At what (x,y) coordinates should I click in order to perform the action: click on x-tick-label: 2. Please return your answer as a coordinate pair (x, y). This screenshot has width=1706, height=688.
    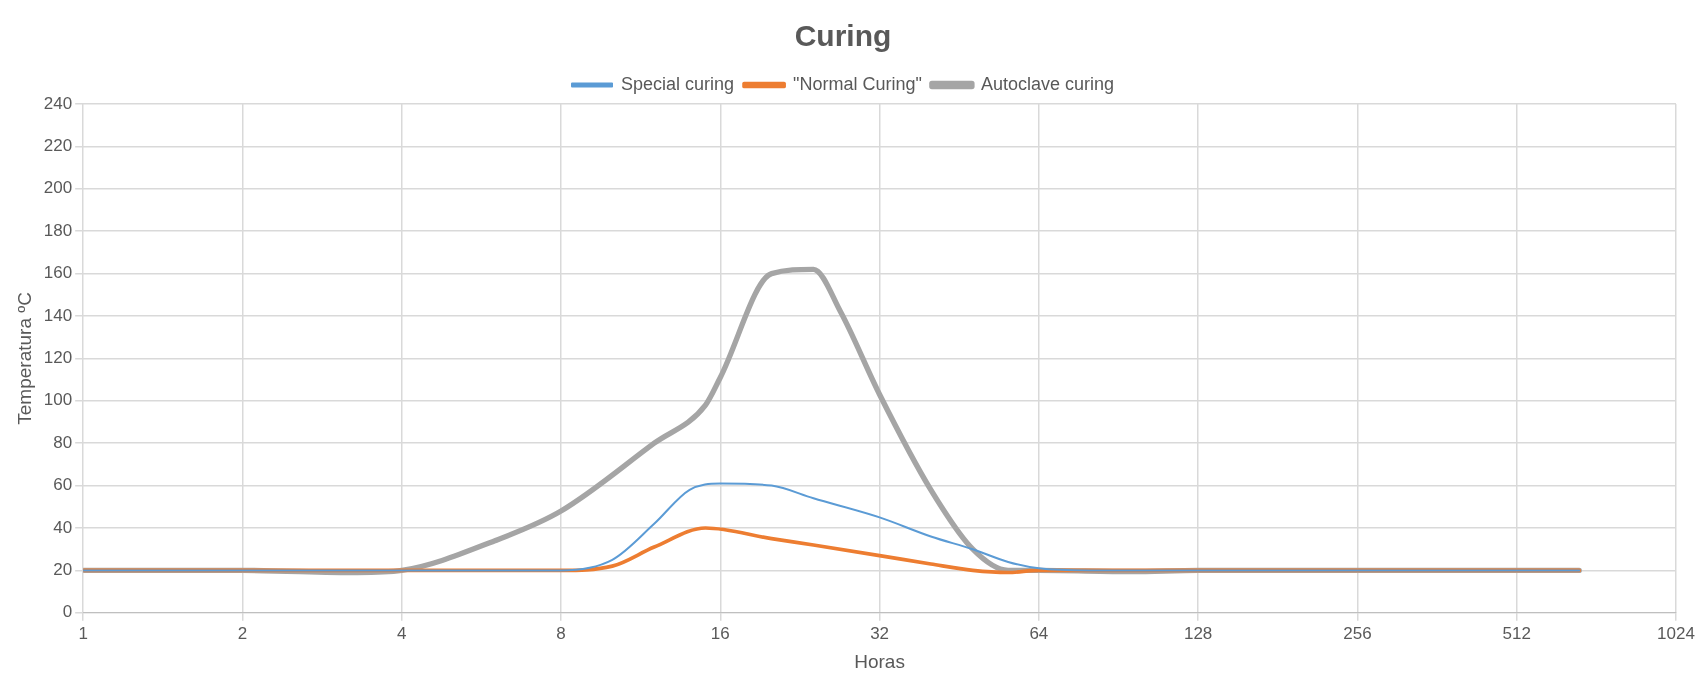
    Looking at the image, I should click on (242, 633).